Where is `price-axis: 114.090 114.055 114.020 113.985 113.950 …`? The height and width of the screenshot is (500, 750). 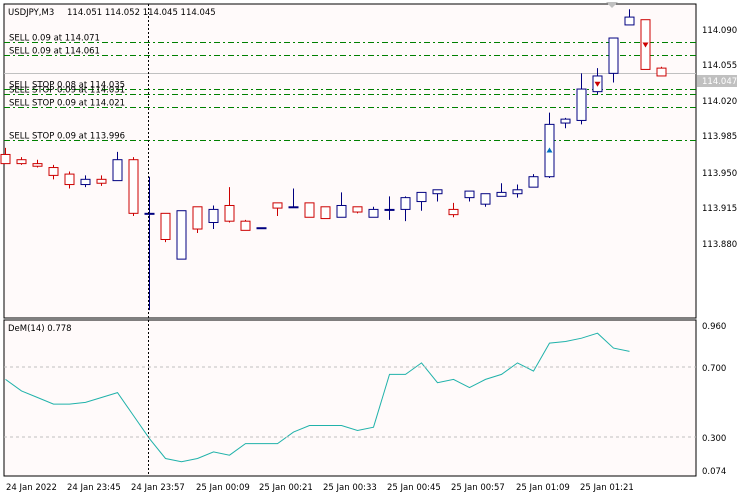
price-axis: 114.090 114.055 114.020 113.985 113.950 … is located at coordinates (719, 138).